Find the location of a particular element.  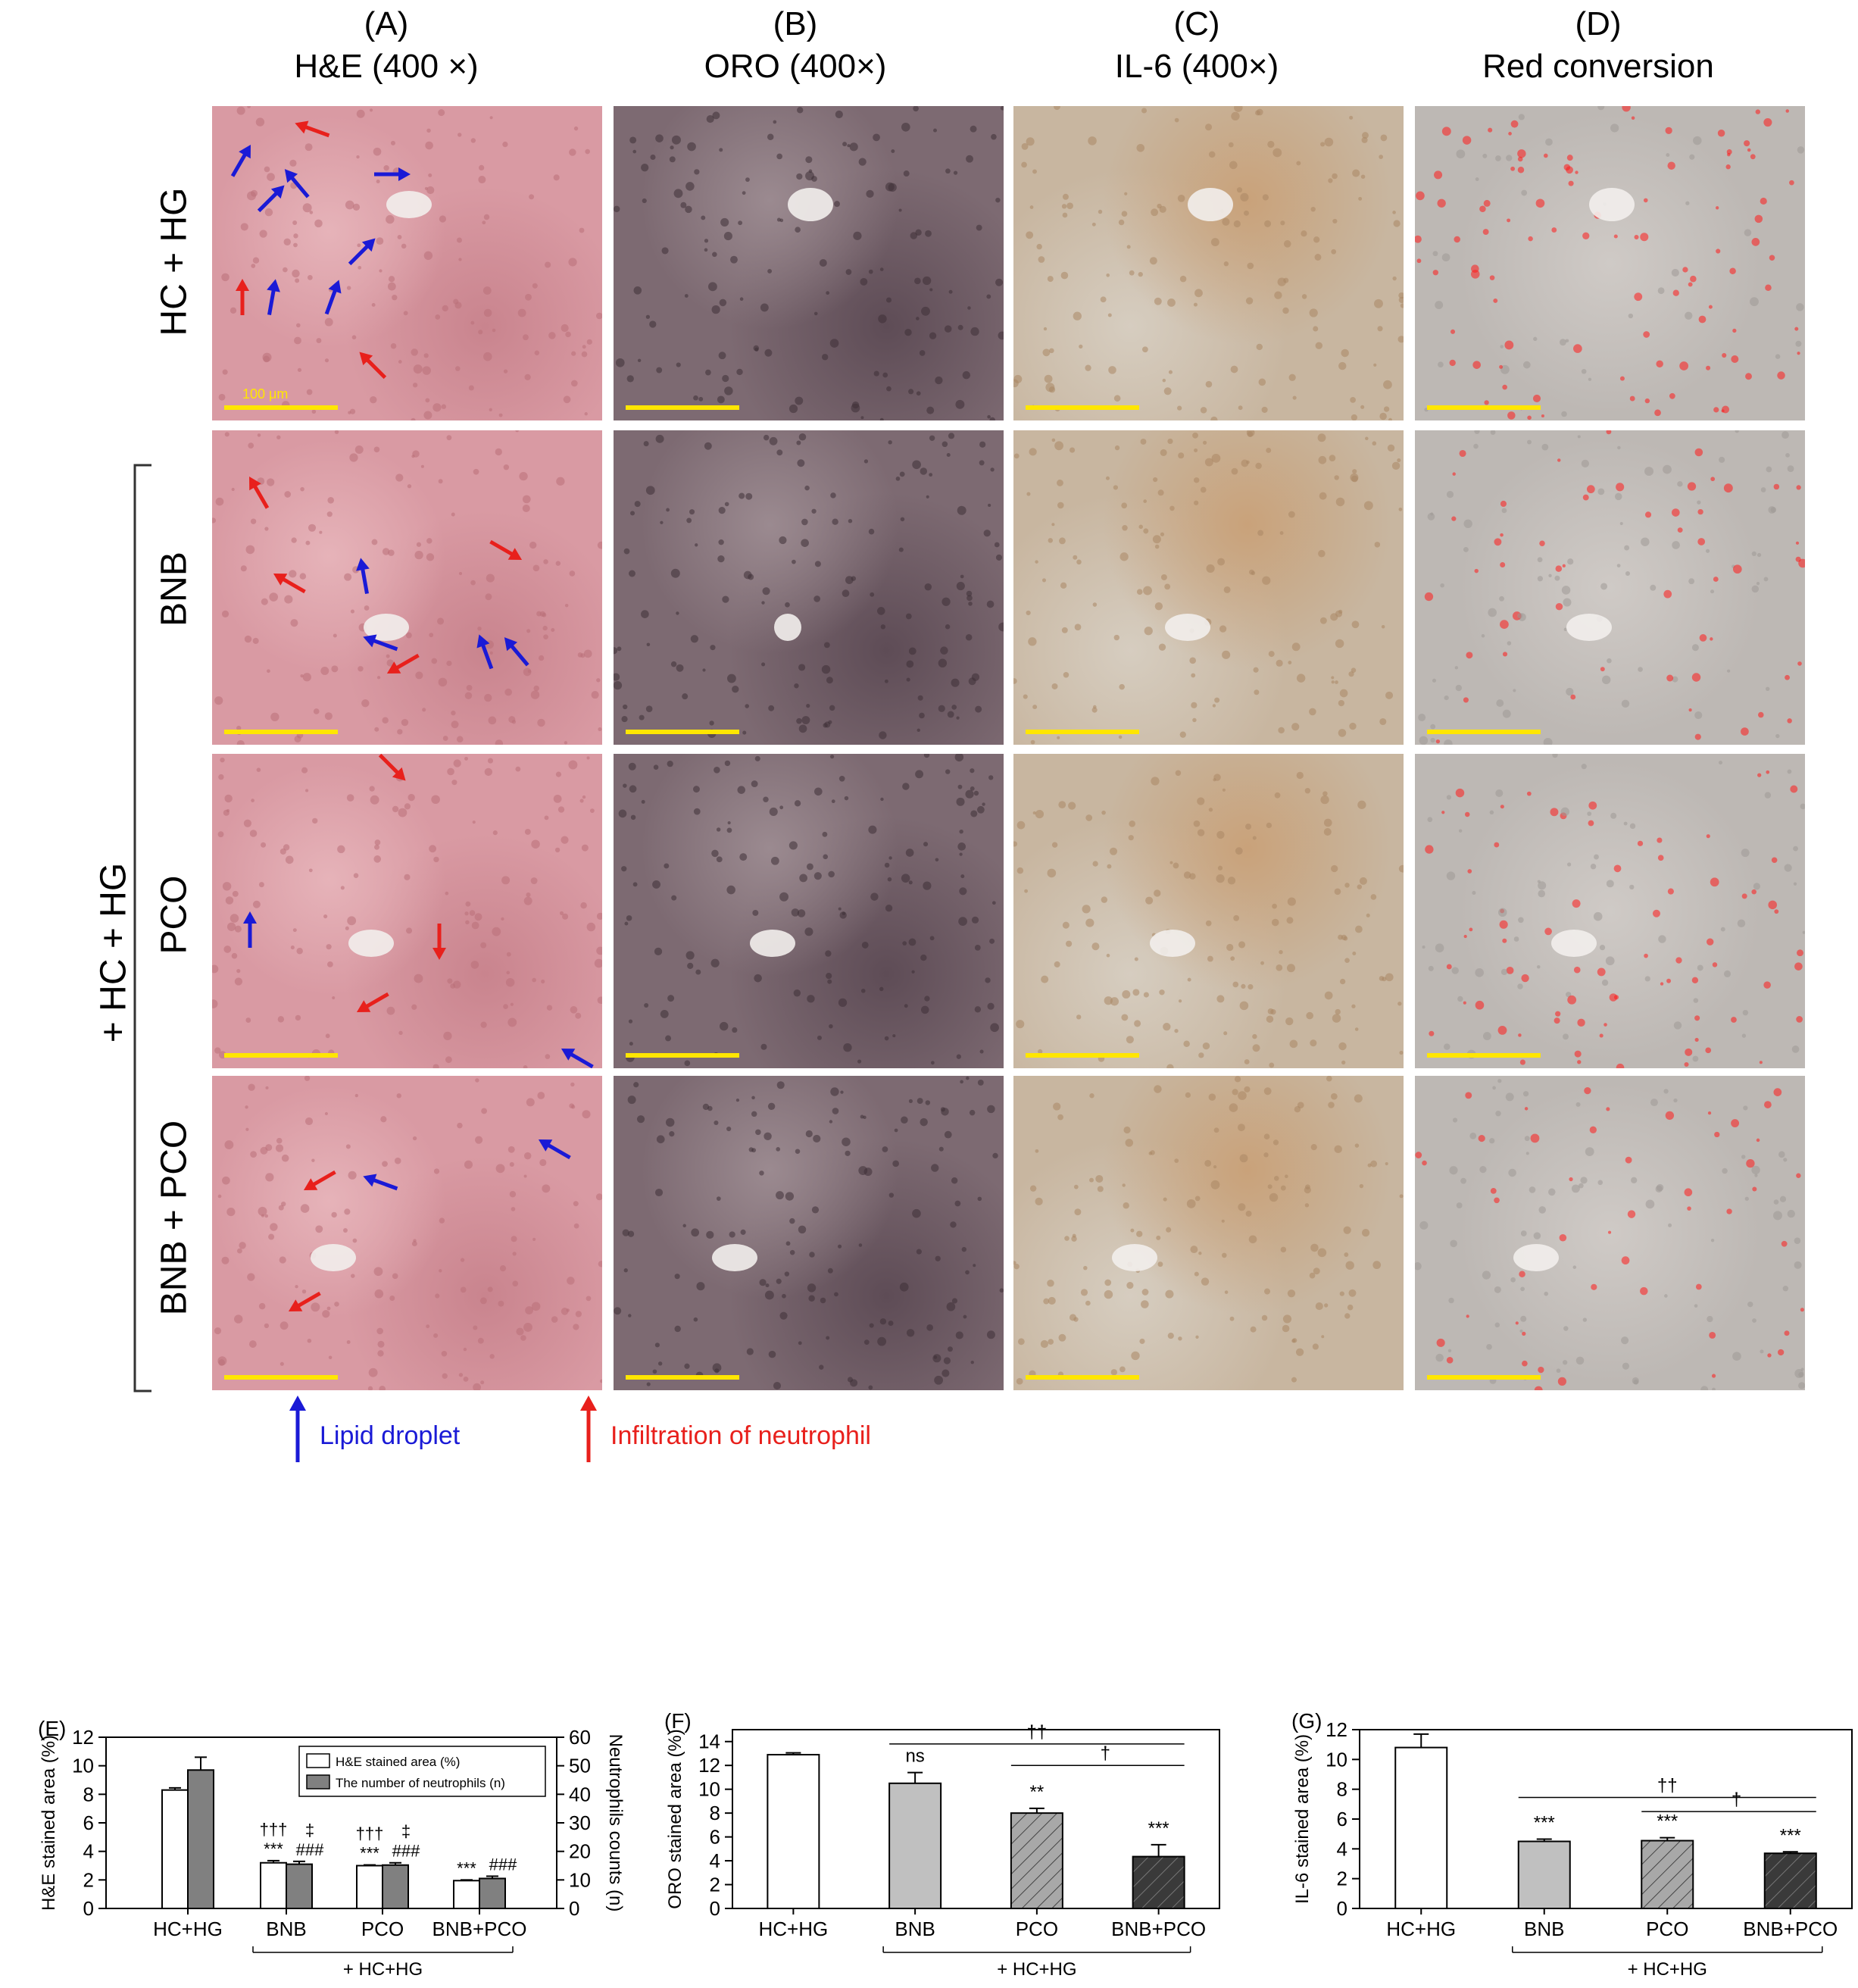

legend-swatch is located at coordinates (318, 1760).